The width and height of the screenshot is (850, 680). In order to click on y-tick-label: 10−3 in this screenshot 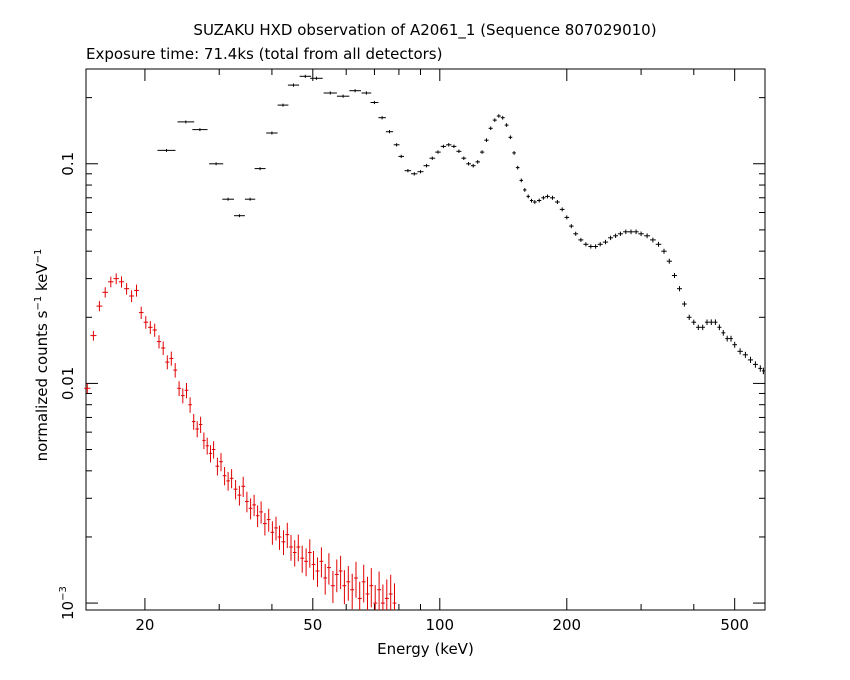, I will do `click(67, 603)`.